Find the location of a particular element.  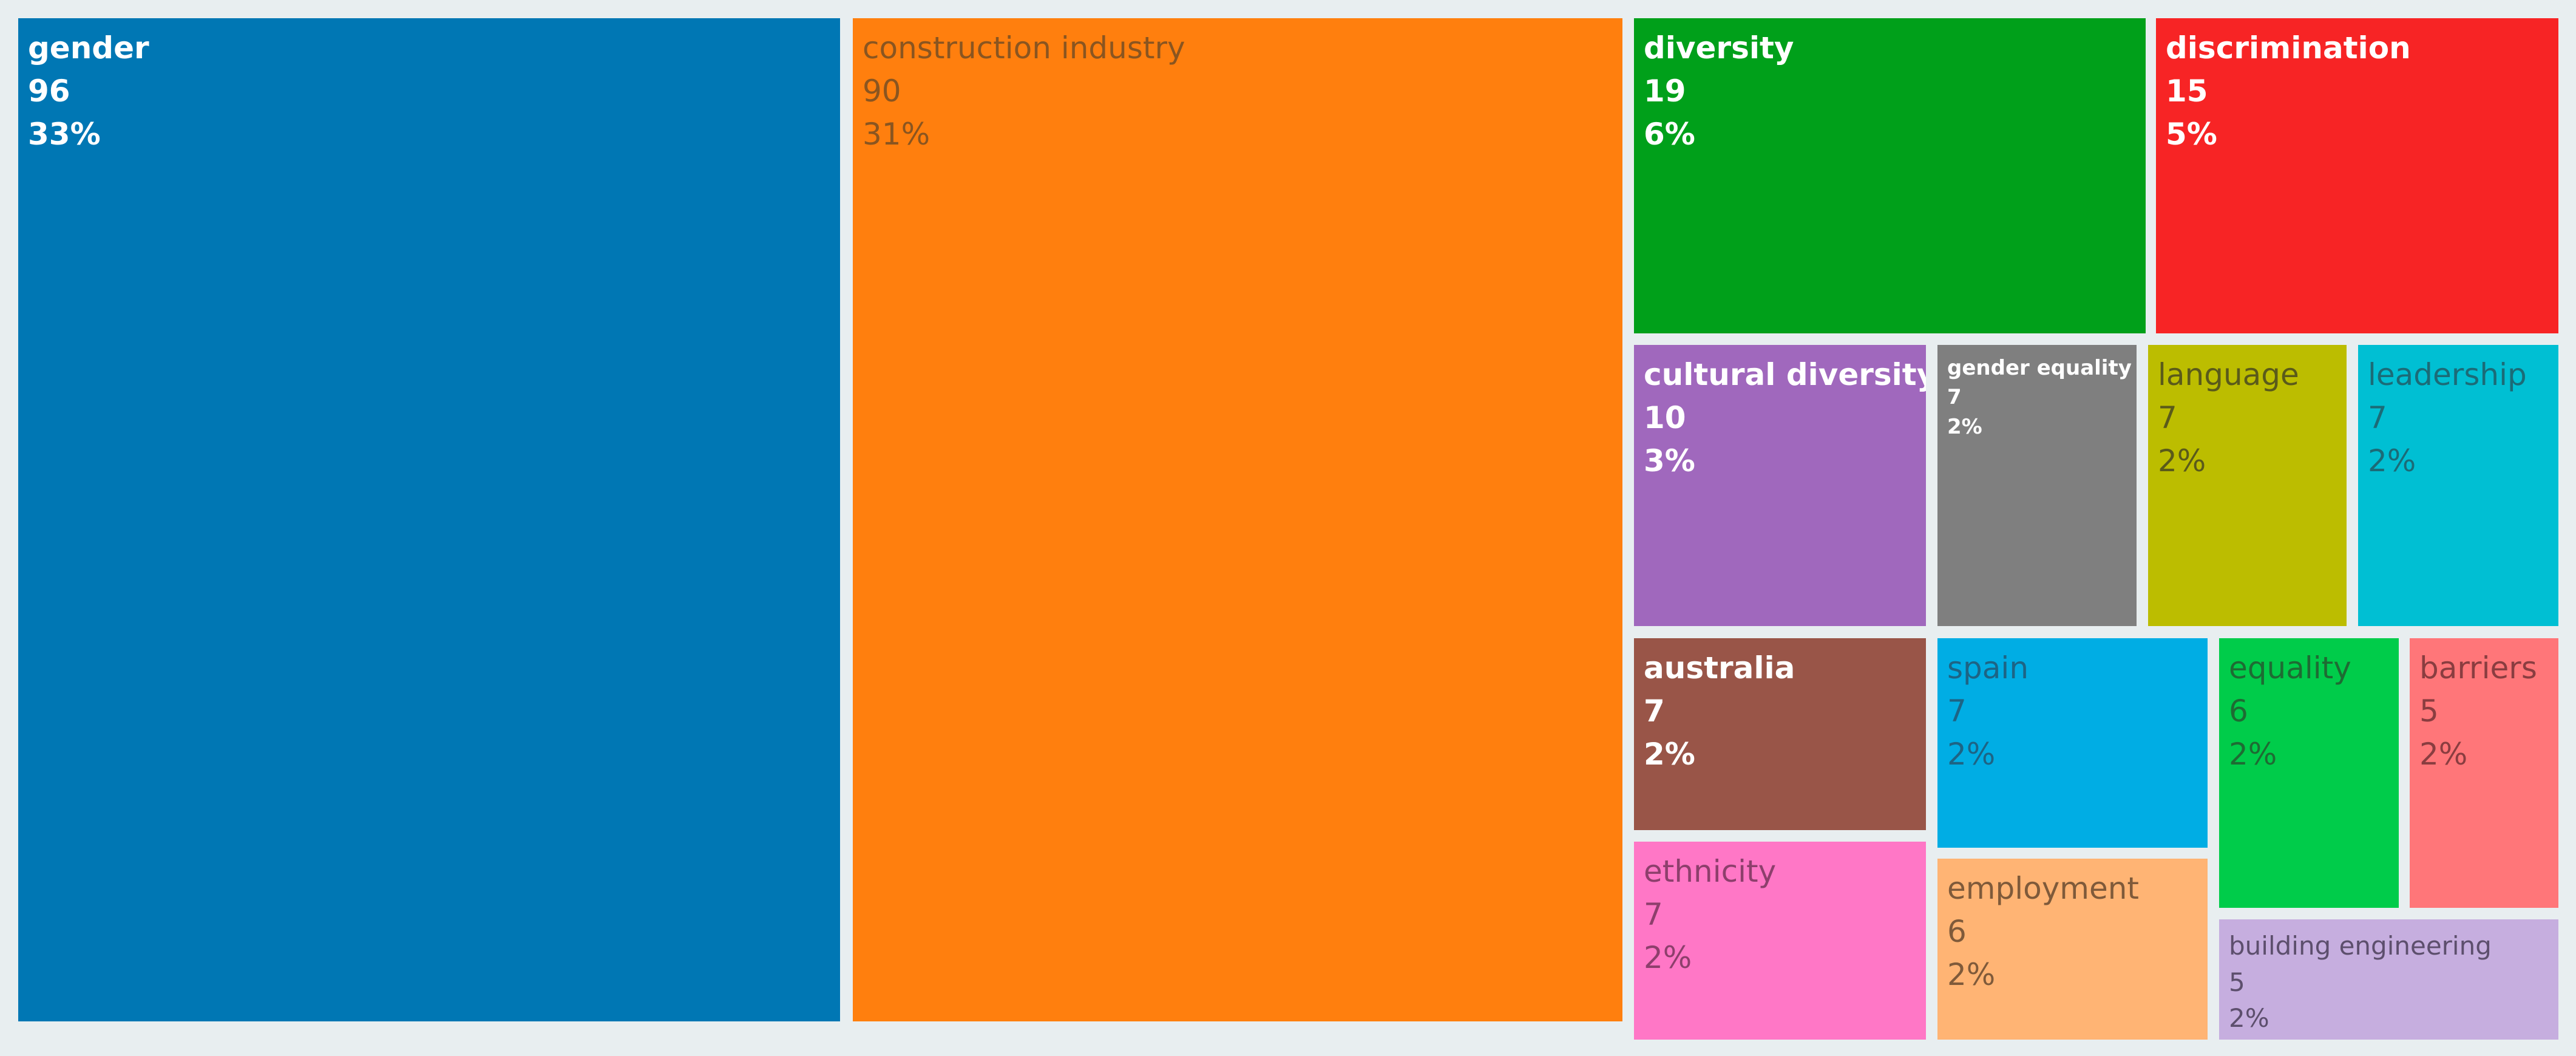

tile-percent: 3% is located at coordinates (1669, 461).